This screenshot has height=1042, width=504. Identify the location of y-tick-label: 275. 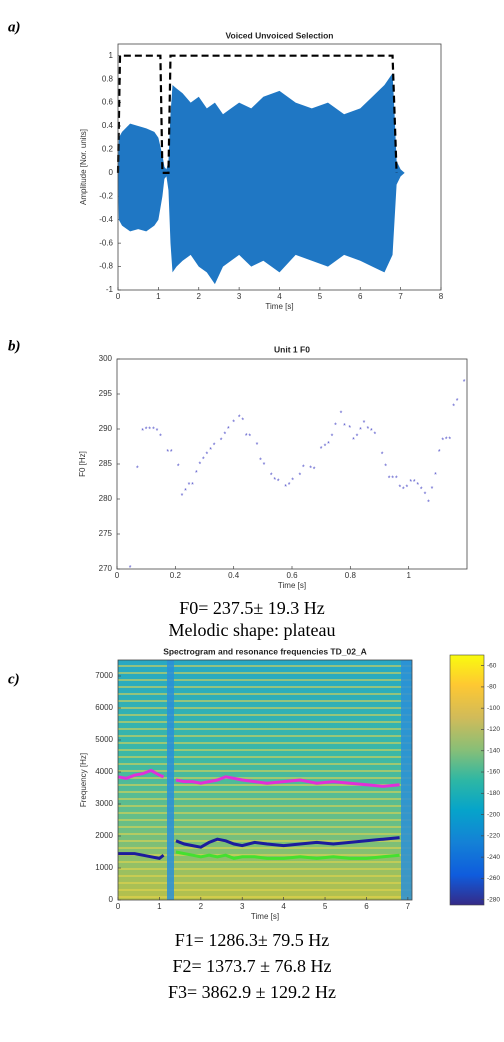
(106, 533).